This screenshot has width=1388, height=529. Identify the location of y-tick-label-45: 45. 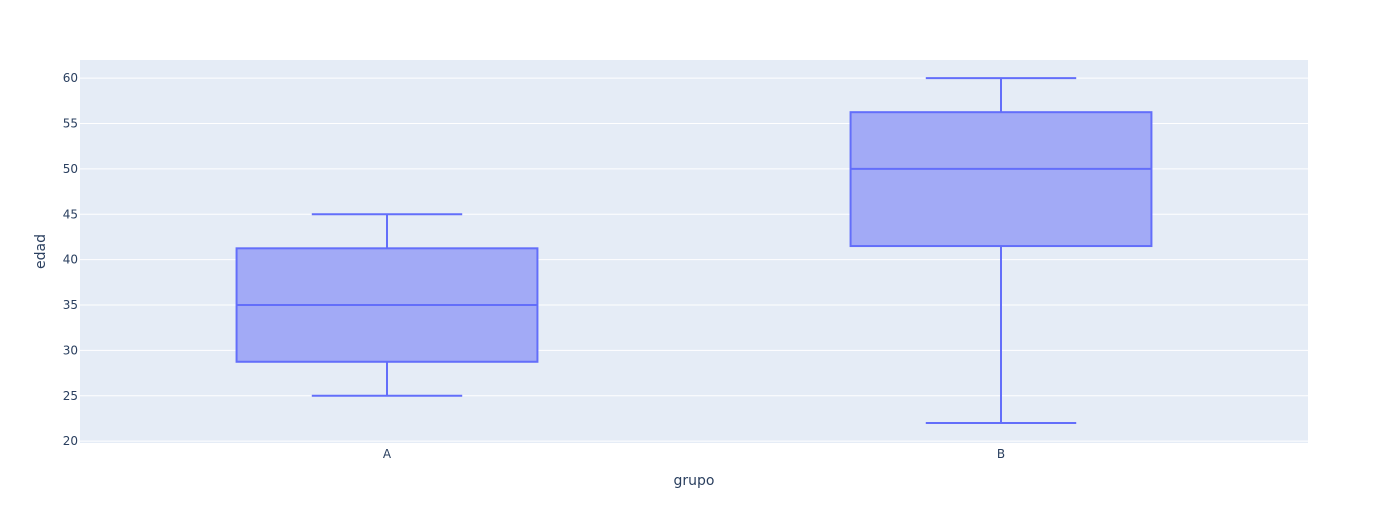
(70, 214).